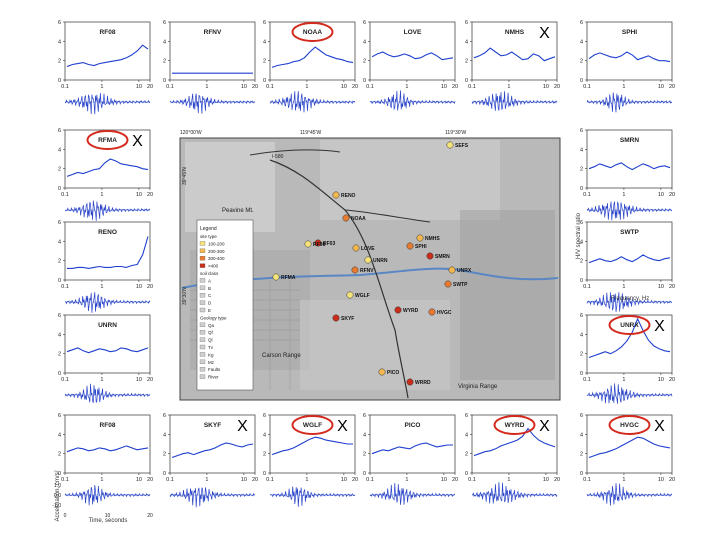  Describe the element at coordinates (56, 506) in the screenshot. I see `trace-y-tick-label: -1.0` at that location.